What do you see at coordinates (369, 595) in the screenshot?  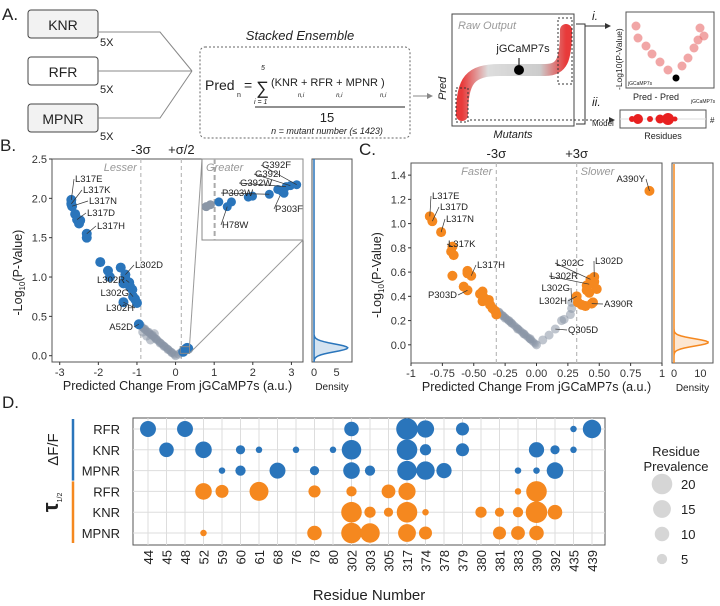 I see `x-axis-label: Residue Number` at bounding box center [369, 595].